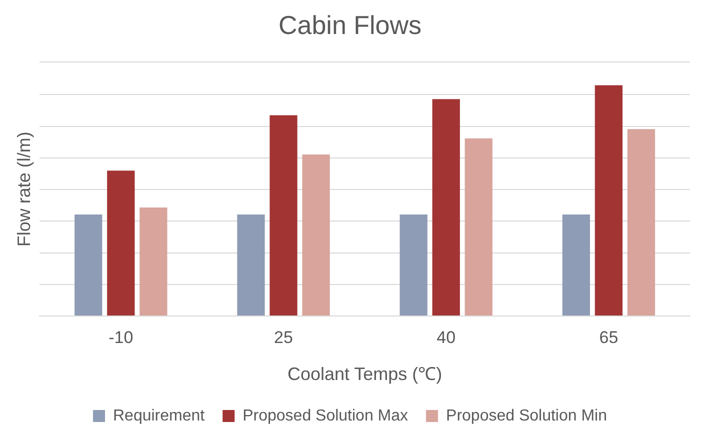 This screenshot has height=439, width=710. I want to click on y-axis-title: Flow rate (l/m), so click(24, 189).